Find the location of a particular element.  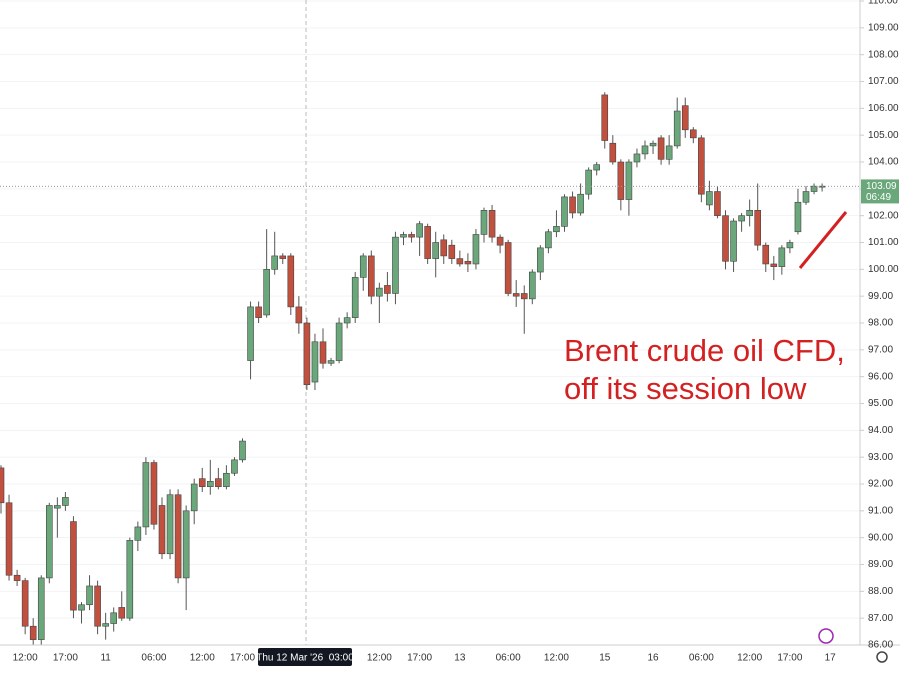

y-tick-label: 99.00 is located at coordinates (880, 296).